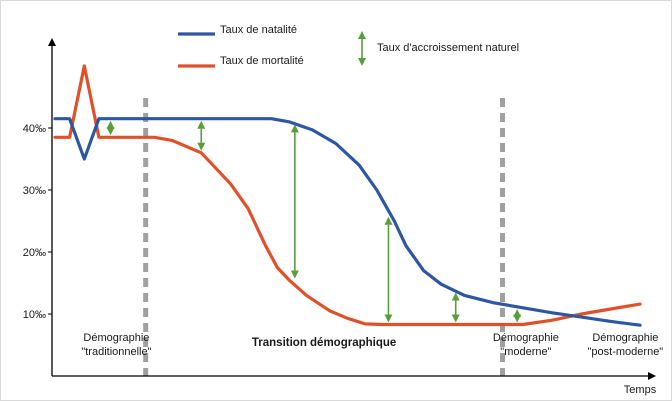 The width and height of the screenshot is (672, 401). Describe the element at coordinates (258, 30) in the screenshot. I see `legend-birth-label: Taux de natalité` at that location.